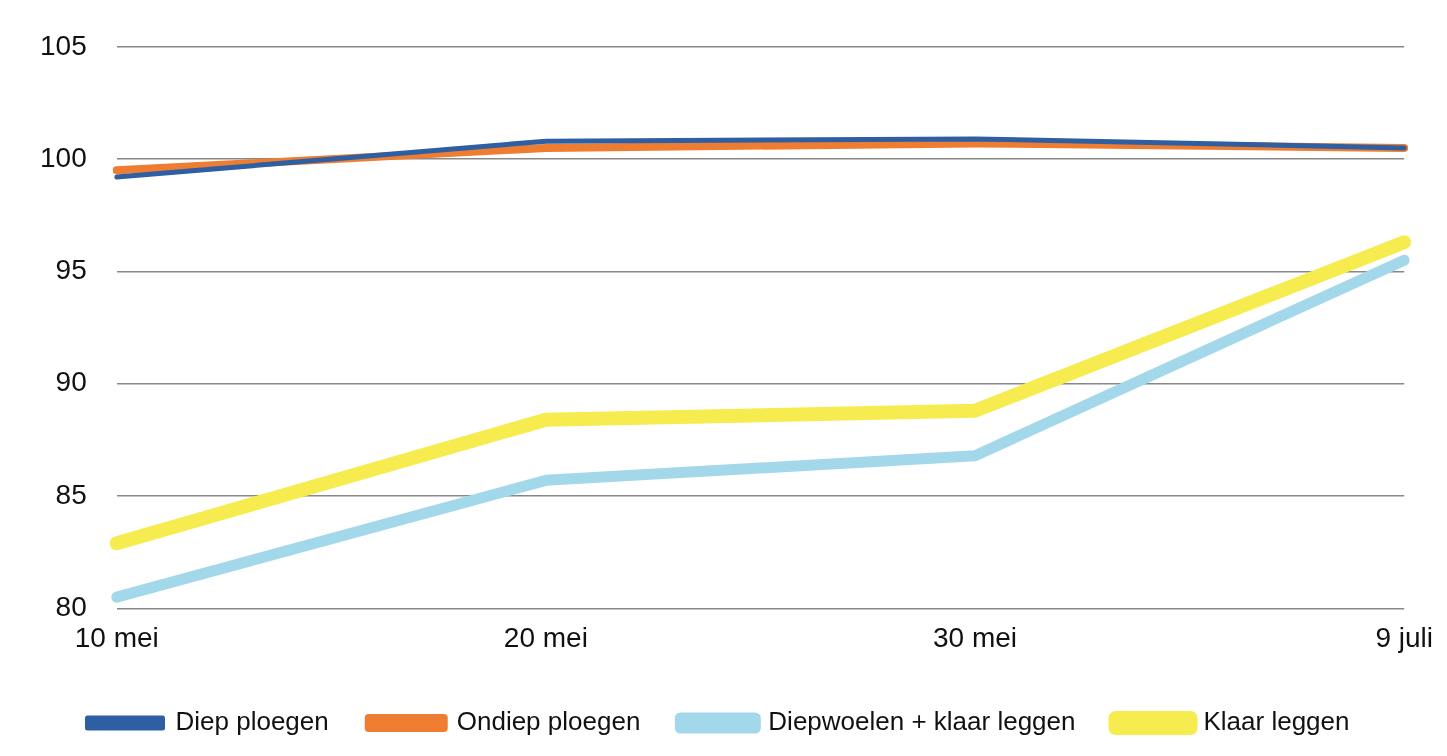 The width and height of the screenshot is (1447, 756). What do you see at coordinates (252, 721) in the screenshot?
I see `legend-label: Diep ploegen` at bounding box center [252, 721].